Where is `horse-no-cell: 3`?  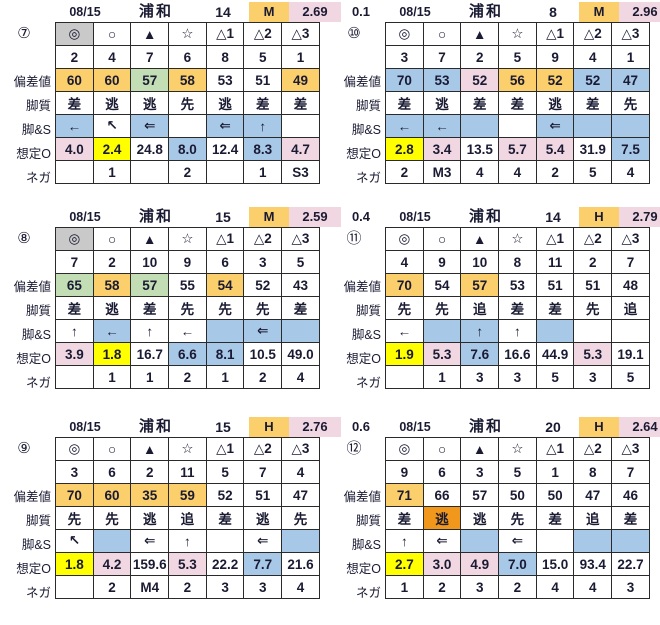
horse-no-cell: 3 is located at coordinates (404, 57).